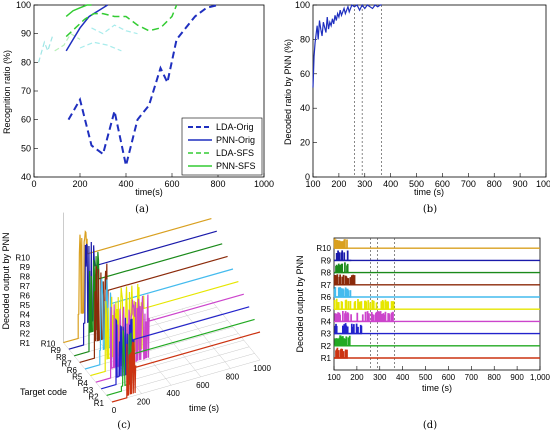  What do you see at coordinates (83, 383) in the screenshot?
I see `depth-tick-label: R4` at bounding box center [83, 383].